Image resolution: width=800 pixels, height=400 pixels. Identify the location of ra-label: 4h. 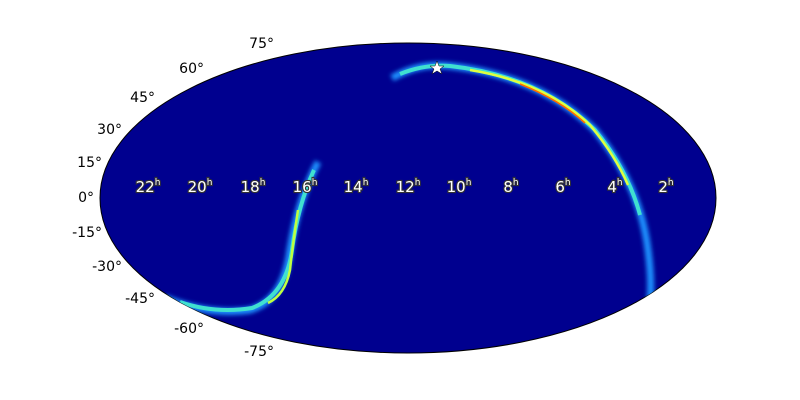
(614, 187).